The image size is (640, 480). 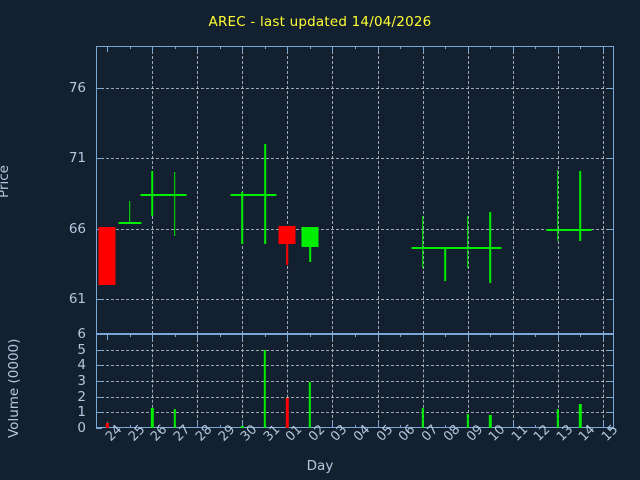 What do you see at coordinates (81, 381) in the screenshot?
I see `volume-tick-label: 3` at bounding box center [81, 381].